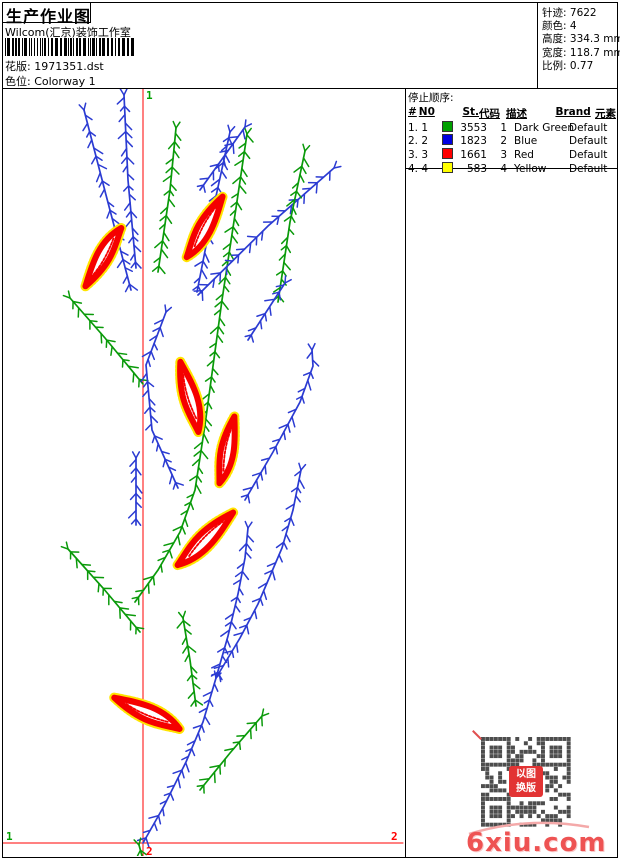 The height and width of the screenshot is (860, 620). I want to click on color-count-row: 颜色: 4, so click(559, 26).